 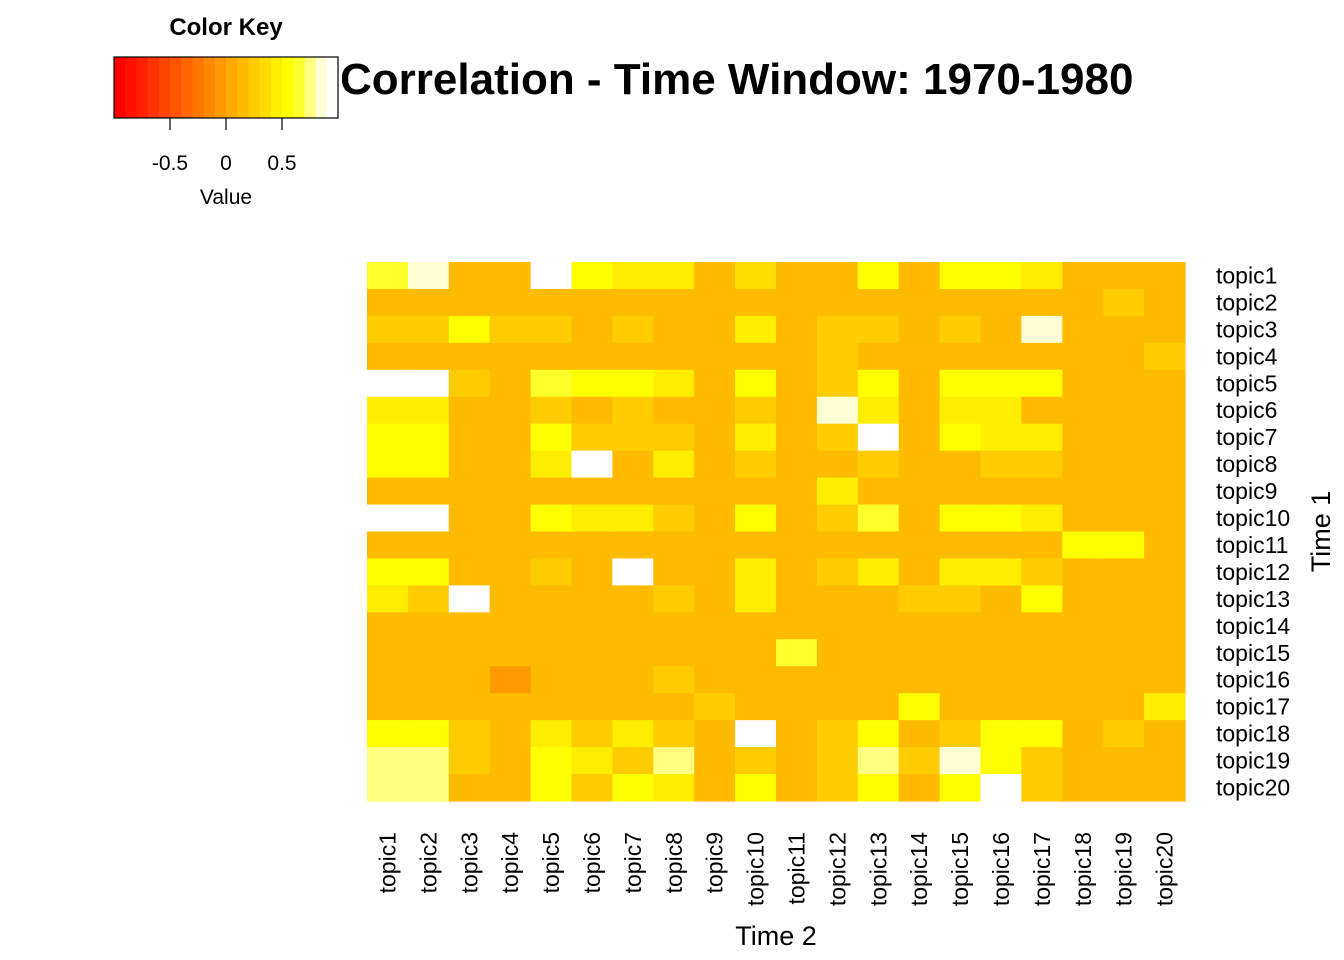 What do you see at coordinates (1042, 869) in the screenshot?
I see `column-label: topic17` at bounding box center [1042, 869].